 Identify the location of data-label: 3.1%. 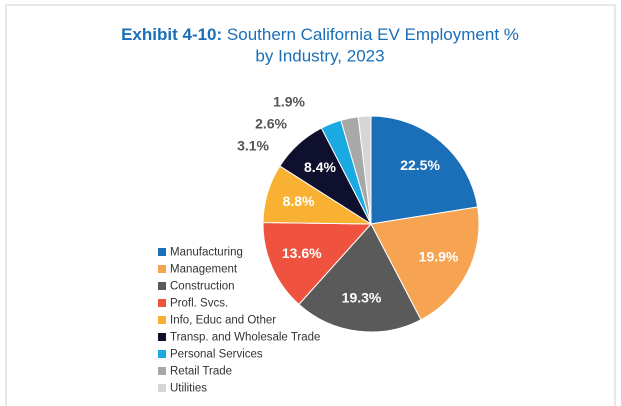
(253, 146).